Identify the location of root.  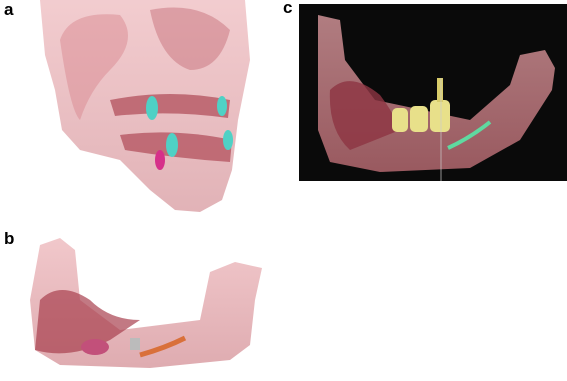
(95, 347).